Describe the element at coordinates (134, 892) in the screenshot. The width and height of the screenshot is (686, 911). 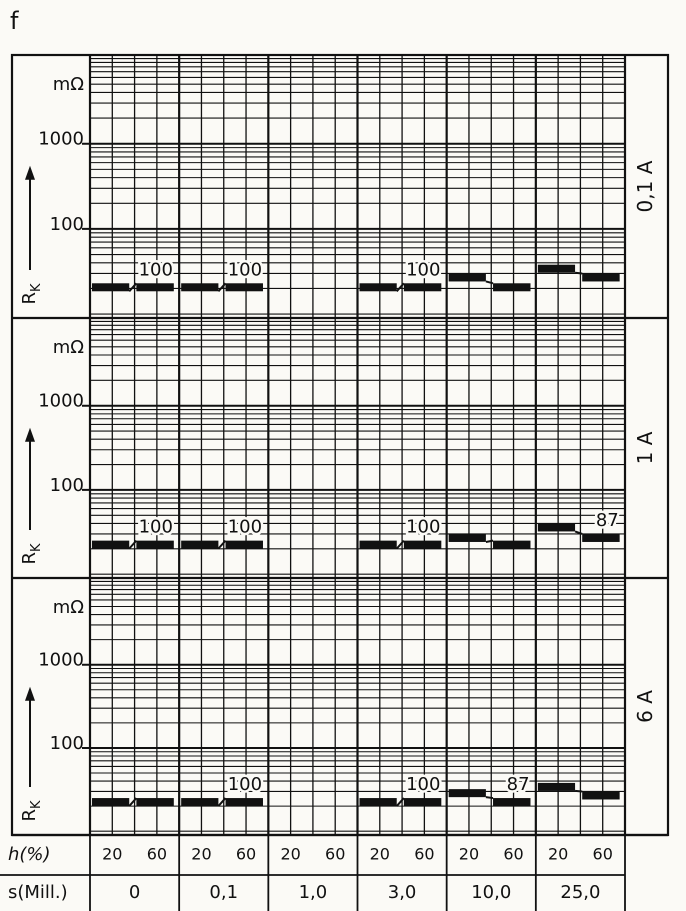
I see `s-category-label: 0` at that location.